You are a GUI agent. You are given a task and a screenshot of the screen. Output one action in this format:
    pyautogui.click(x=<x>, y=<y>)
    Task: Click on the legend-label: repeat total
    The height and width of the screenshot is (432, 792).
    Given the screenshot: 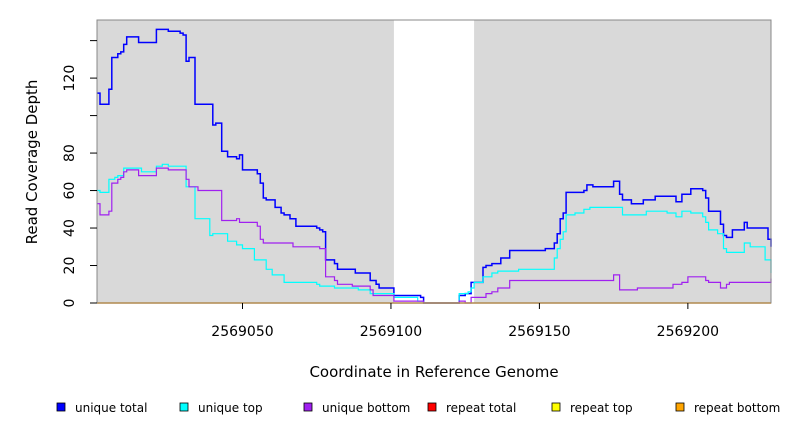 What is the action you would take?
    pyautogui.click(x=481, y=408)
    